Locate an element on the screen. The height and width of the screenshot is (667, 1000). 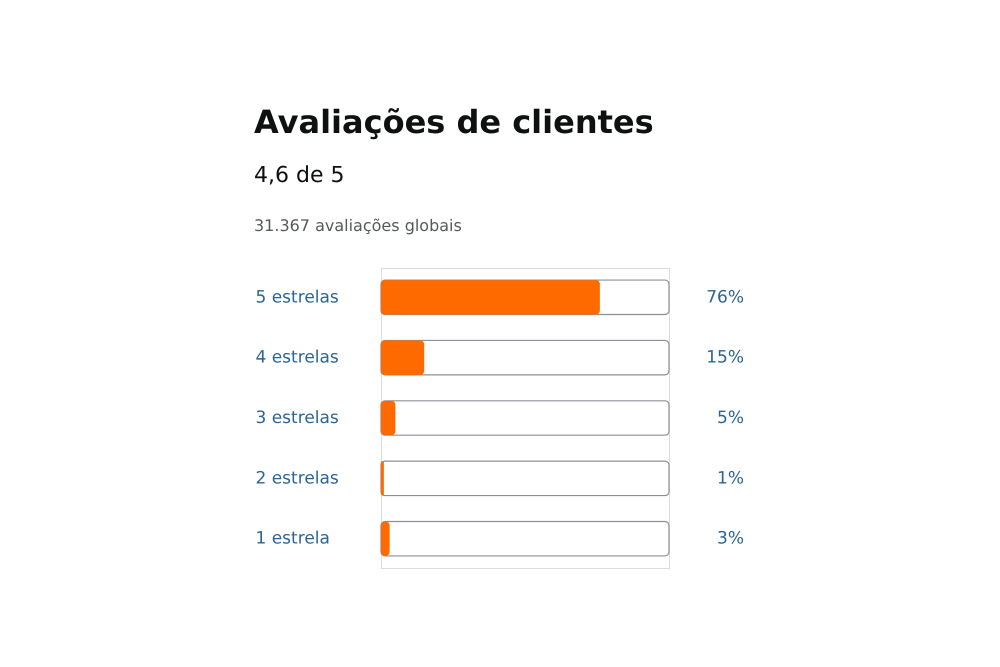
y-tick-label: 1 estrela is located at coordinates (293, 538).